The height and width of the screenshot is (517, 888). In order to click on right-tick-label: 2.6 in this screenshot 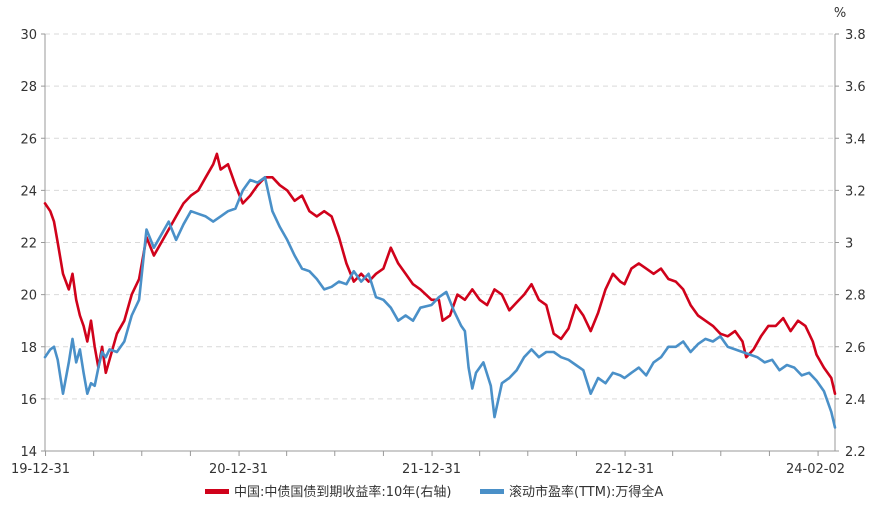, I will do `click(855, 348)`.